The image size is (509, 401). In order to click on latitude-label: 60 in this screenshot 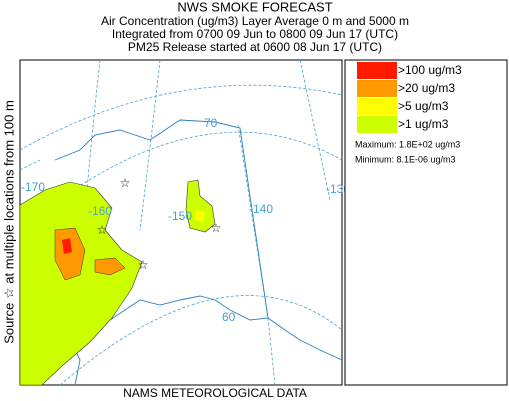, I will do `click(229, 317)`.